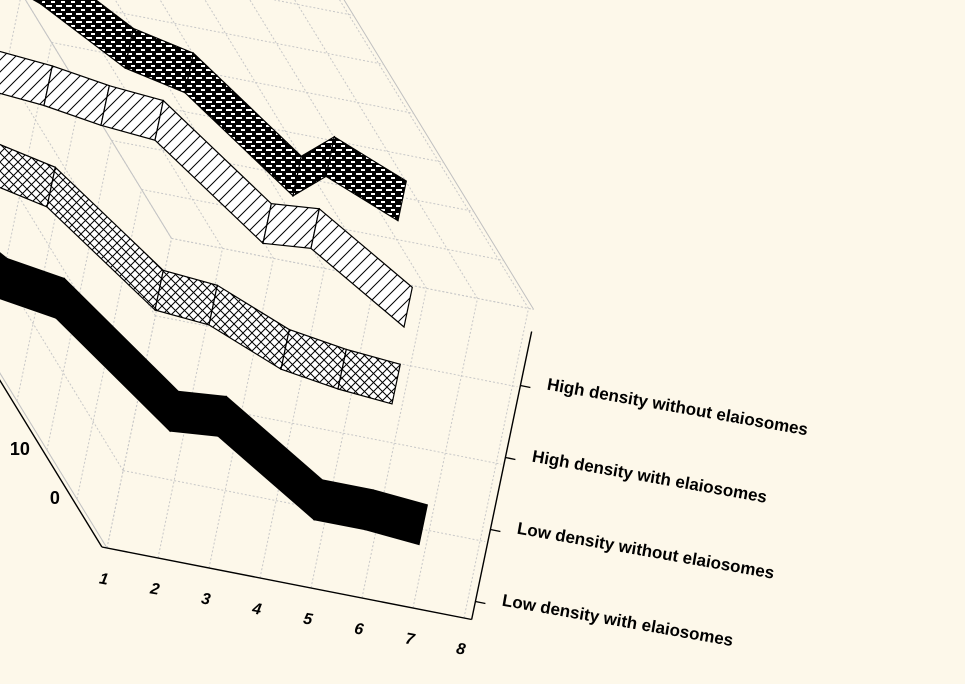 This screenshot has width=965, height=684. I want to click on x-axis-ticks: 1 2 3 4 5 6 7 8, so click(282, 614).